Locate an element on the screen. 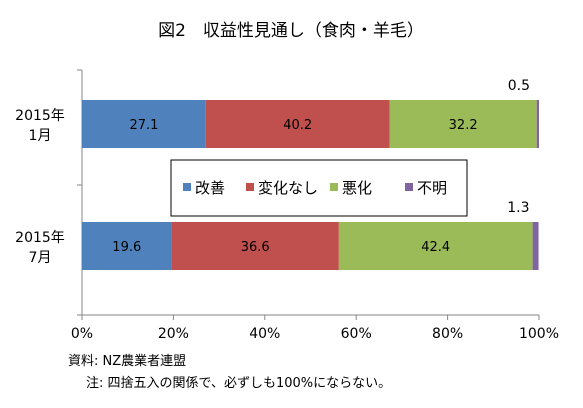 This screenshot has width=583, height=408. x-tick-label: 40% is located at coordinates (264, 334).